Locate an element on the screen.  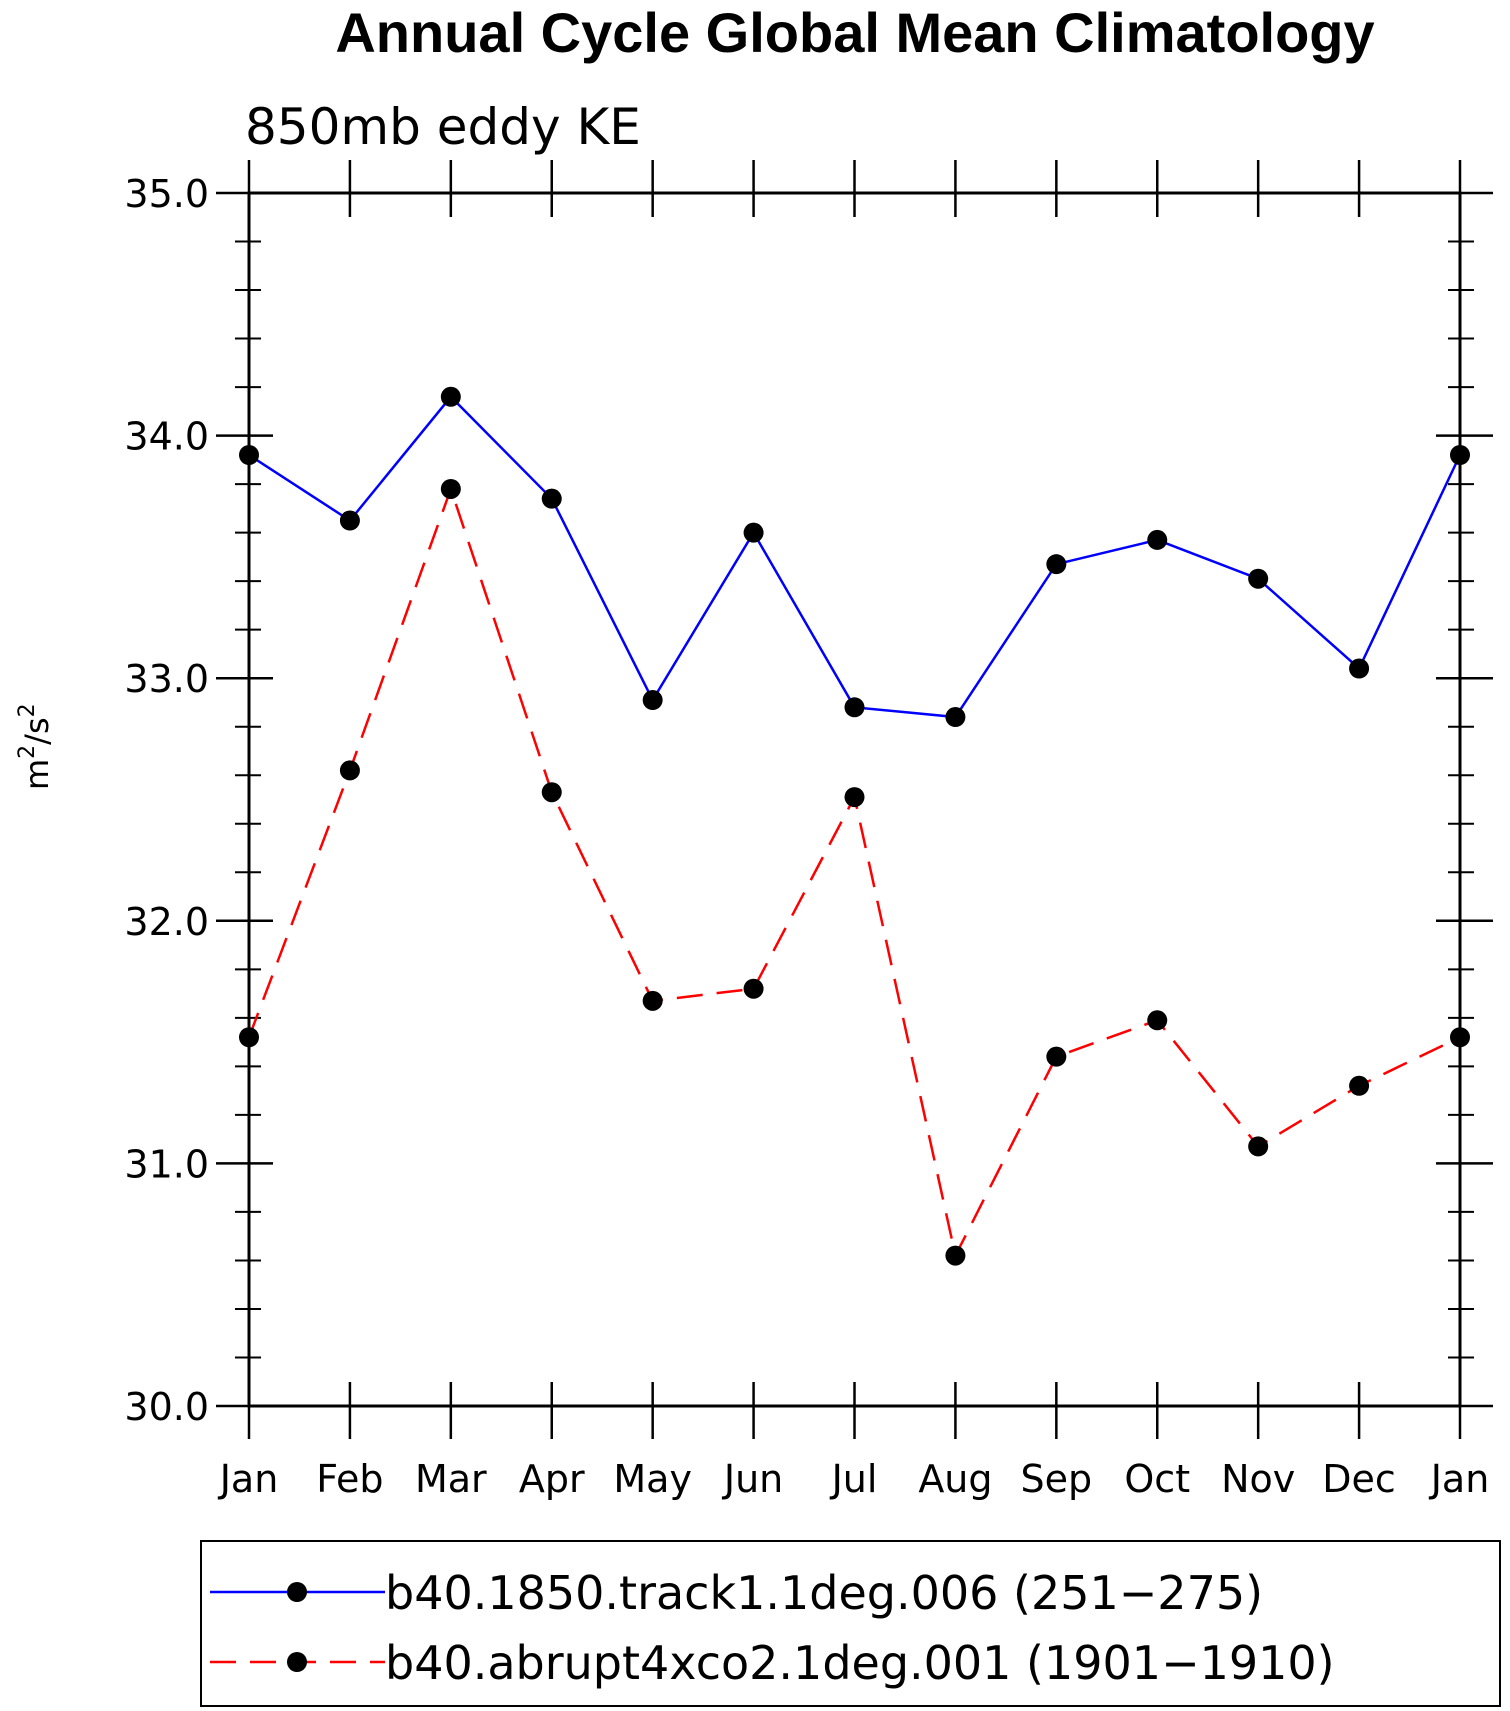
x-tick-label: Sep is located at coordinates (1057, 1479).